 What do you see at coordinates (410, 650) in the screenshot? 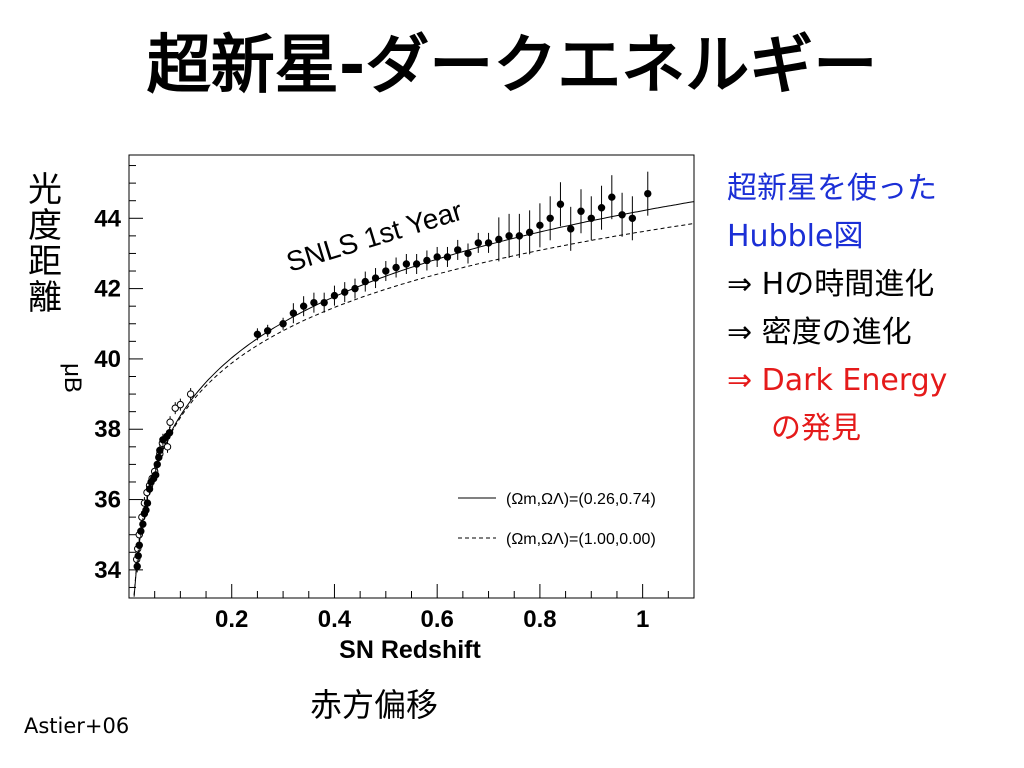
I see `x-axis-title: SN Redshift` at bounding box center [410, 650].